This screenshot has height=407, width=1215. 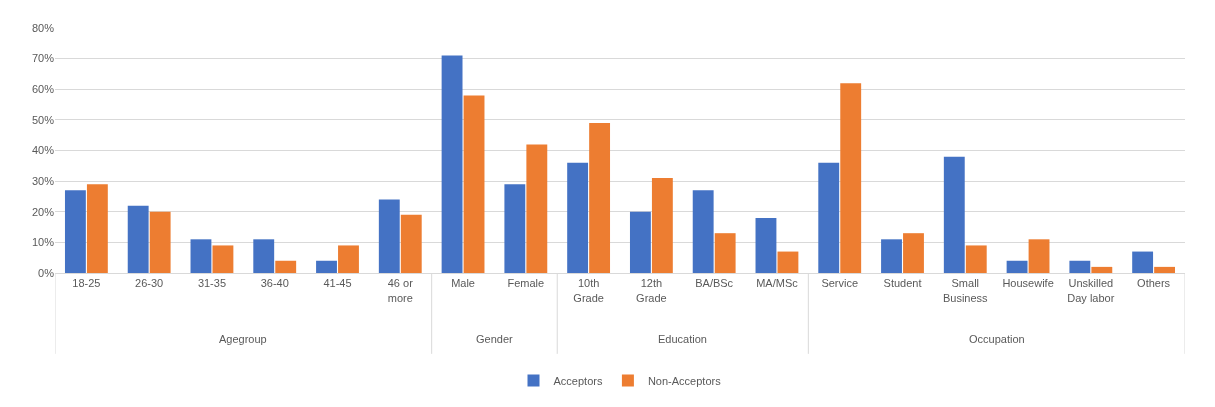 I want to click on legend-label: Acceptors, so click(x=578, y=380).